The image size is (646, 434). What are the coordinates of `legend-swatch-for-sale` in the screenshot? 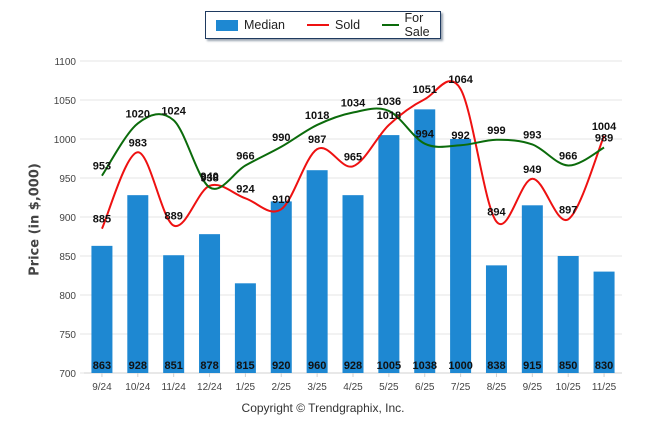 It's located at (390, 25).